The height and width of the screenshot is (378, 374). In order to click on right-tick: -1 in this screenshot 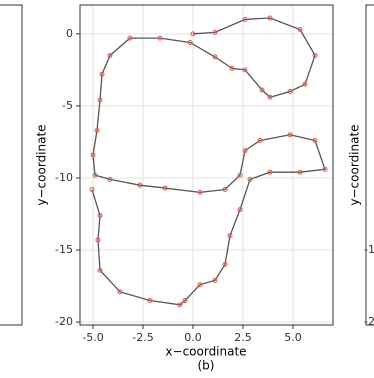, I will do `click(369, 249)`.